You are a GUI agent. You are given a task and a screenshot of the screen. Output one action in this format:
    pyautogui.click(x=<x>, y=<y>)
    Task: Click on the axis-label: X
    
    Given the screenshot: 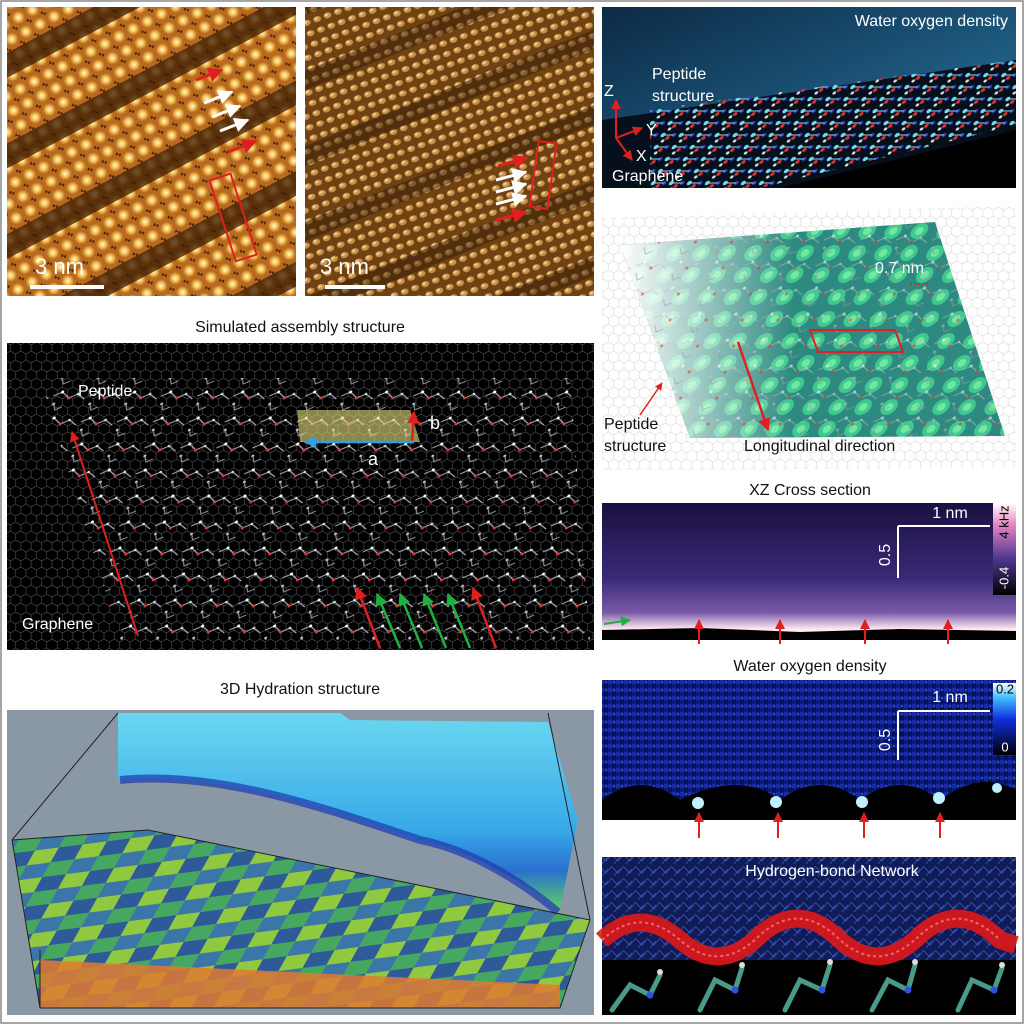 What is the action you would take?
    pyautogui.click(x=641, y=156)
    